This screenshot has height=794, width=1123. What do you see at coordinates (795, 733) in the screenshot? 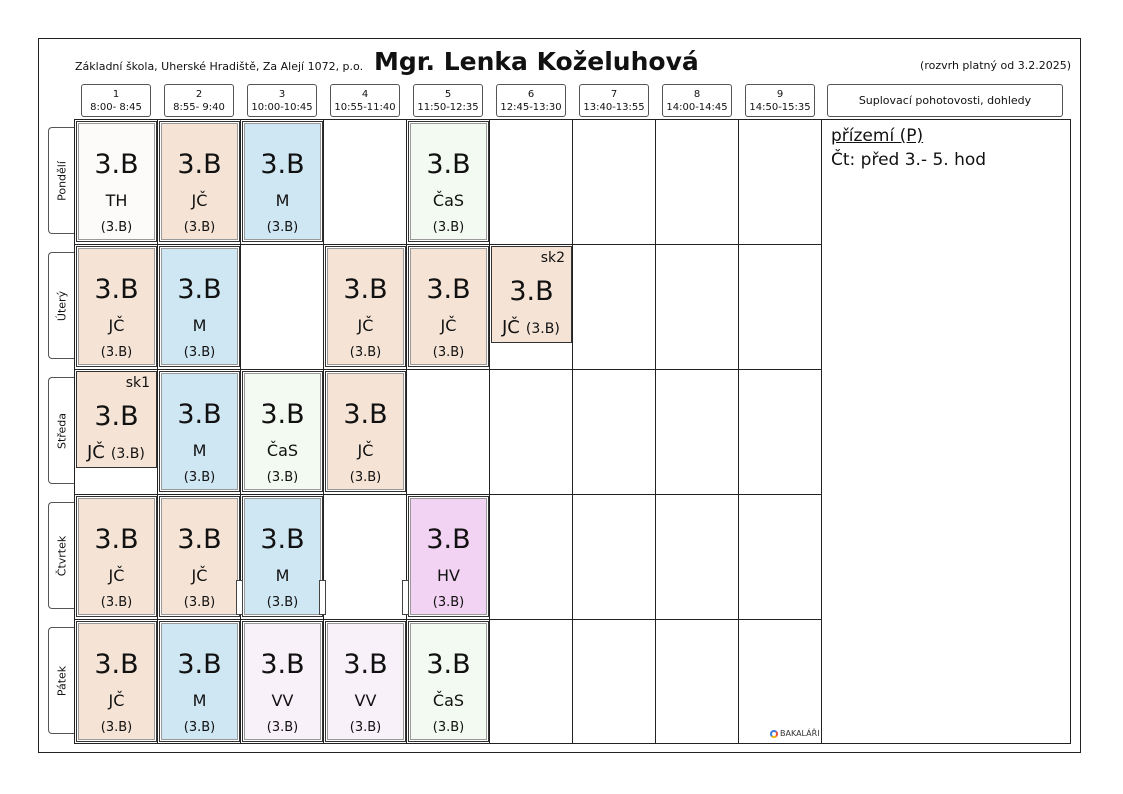
I see `bakalari-logo: BAKALÁŘI` at bounding box center [795, 733].